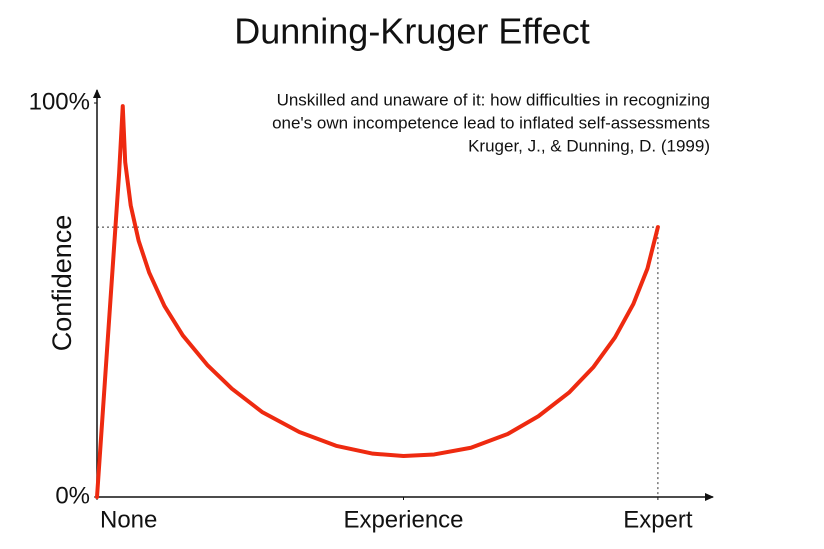 This screenshot has width=824, height=549. Describe the element at coordinates (62, 283) in the screenshot. I see `y-axis-label: Confidence` at that location.